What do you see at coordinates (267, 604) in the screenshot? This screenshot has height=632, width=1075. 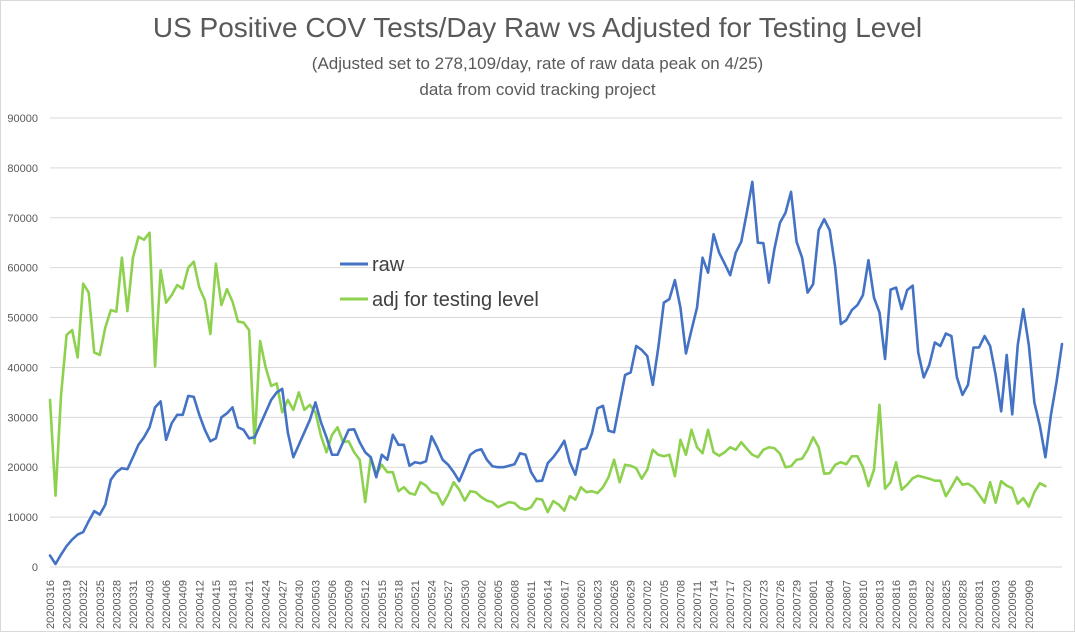 I see `x-tick-label: 20200424` at bounding box center [267, 604].